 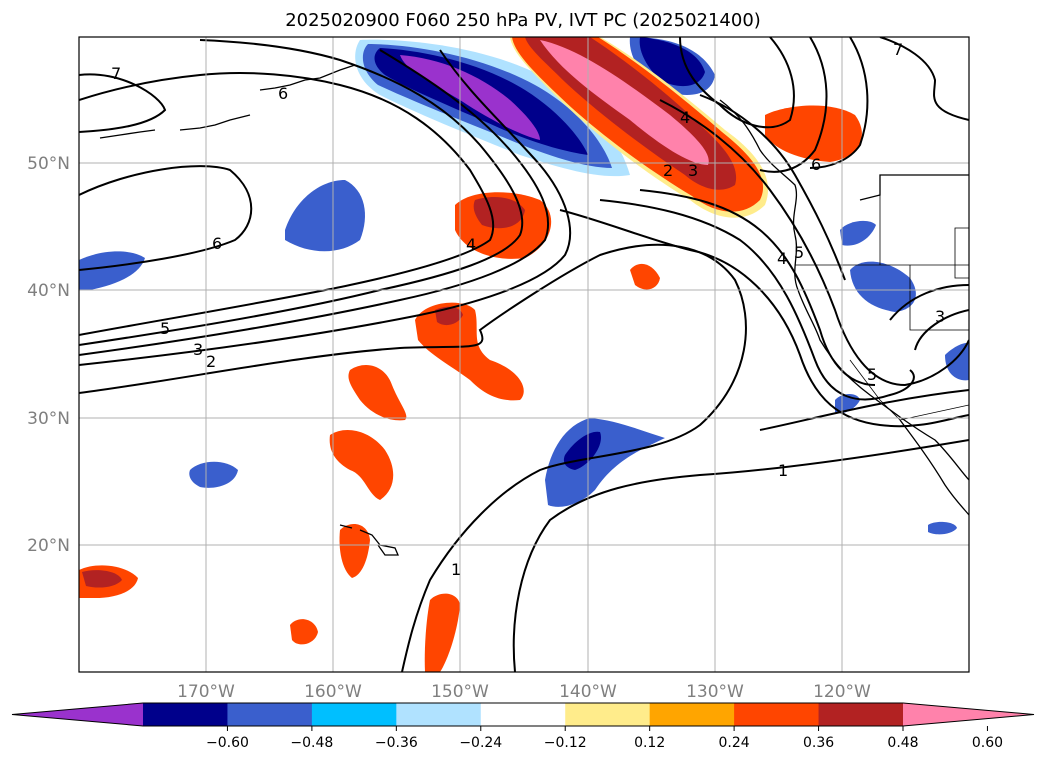 I want to click on lon-label: 170°W, so click(x=206, y=692).